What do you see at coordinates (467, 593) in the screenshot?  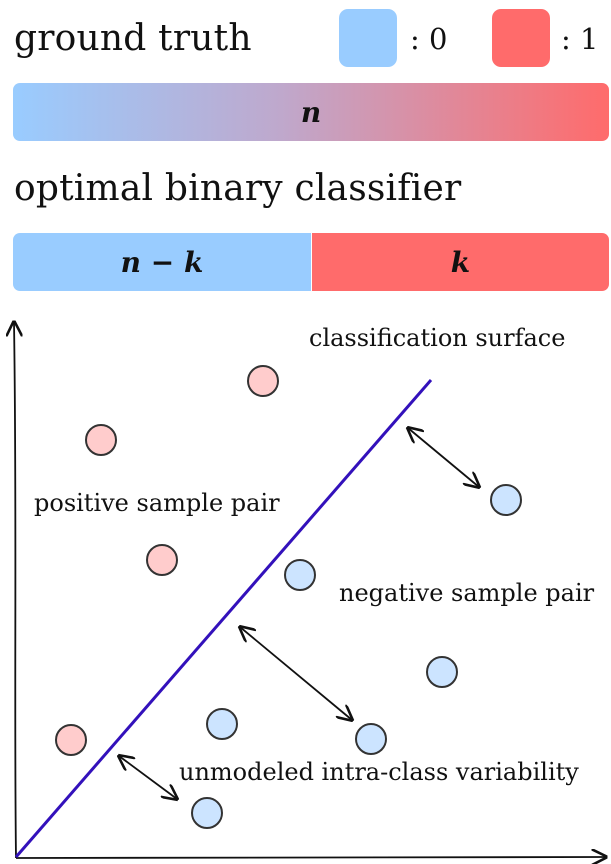 I see `negative-pair-label: negative sample pair` at bounding box center [467, 593].